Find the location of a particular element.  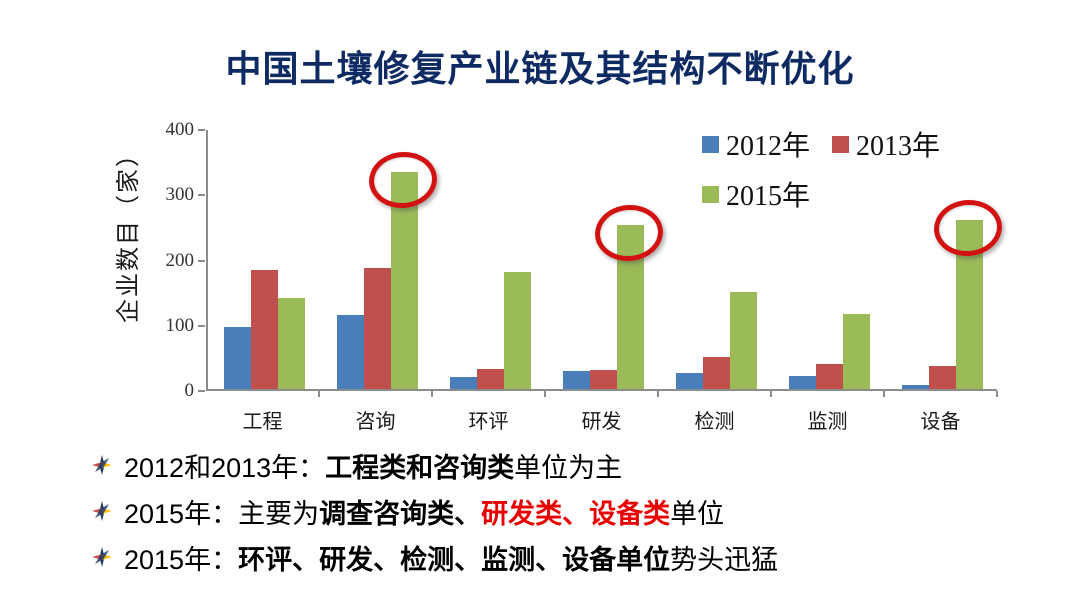

legend-label: 2012年 is located at coordinates (768, 146).